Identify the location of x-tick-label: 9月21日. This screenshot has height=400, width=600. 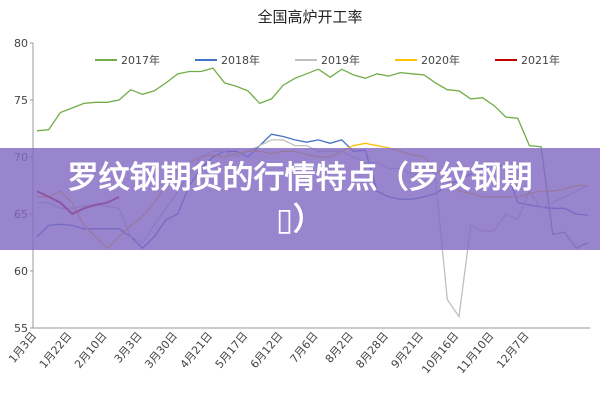
(408, 350).